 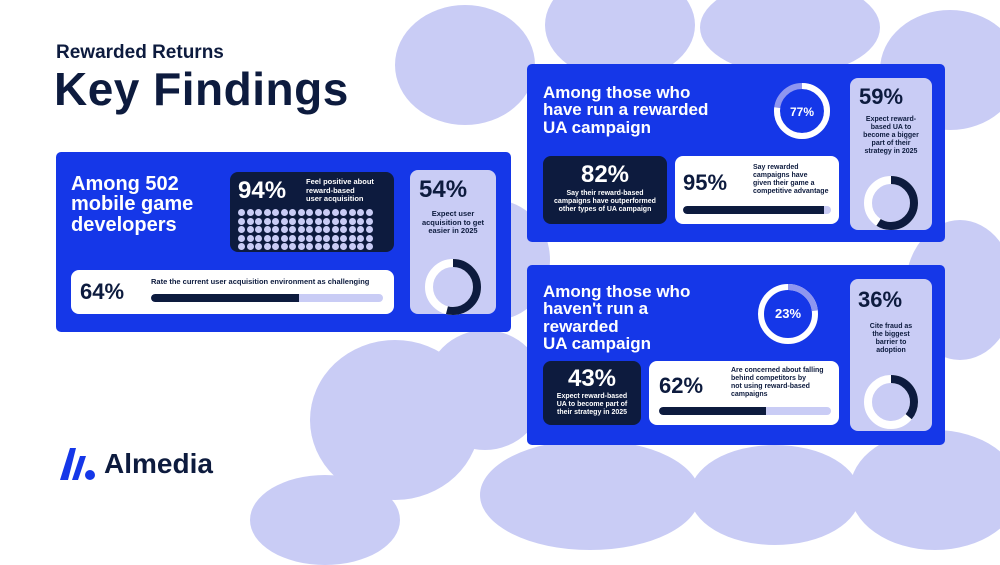 What do you see at coordinates (777, 370) in the screenshot?
I see `stat-label-line: Are concerned about falling` at bounding box center [777, 370].